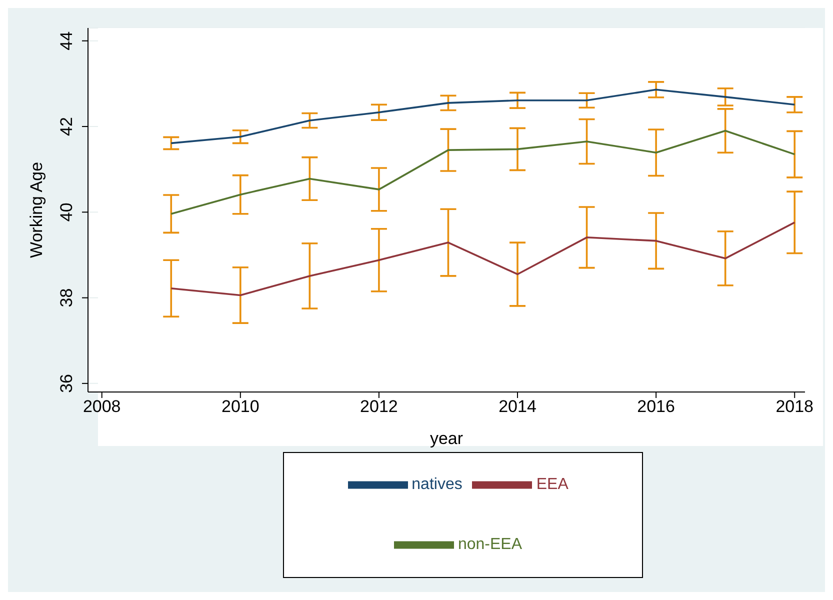  I want to click on y-tick-label: 44, so click(66, 40).